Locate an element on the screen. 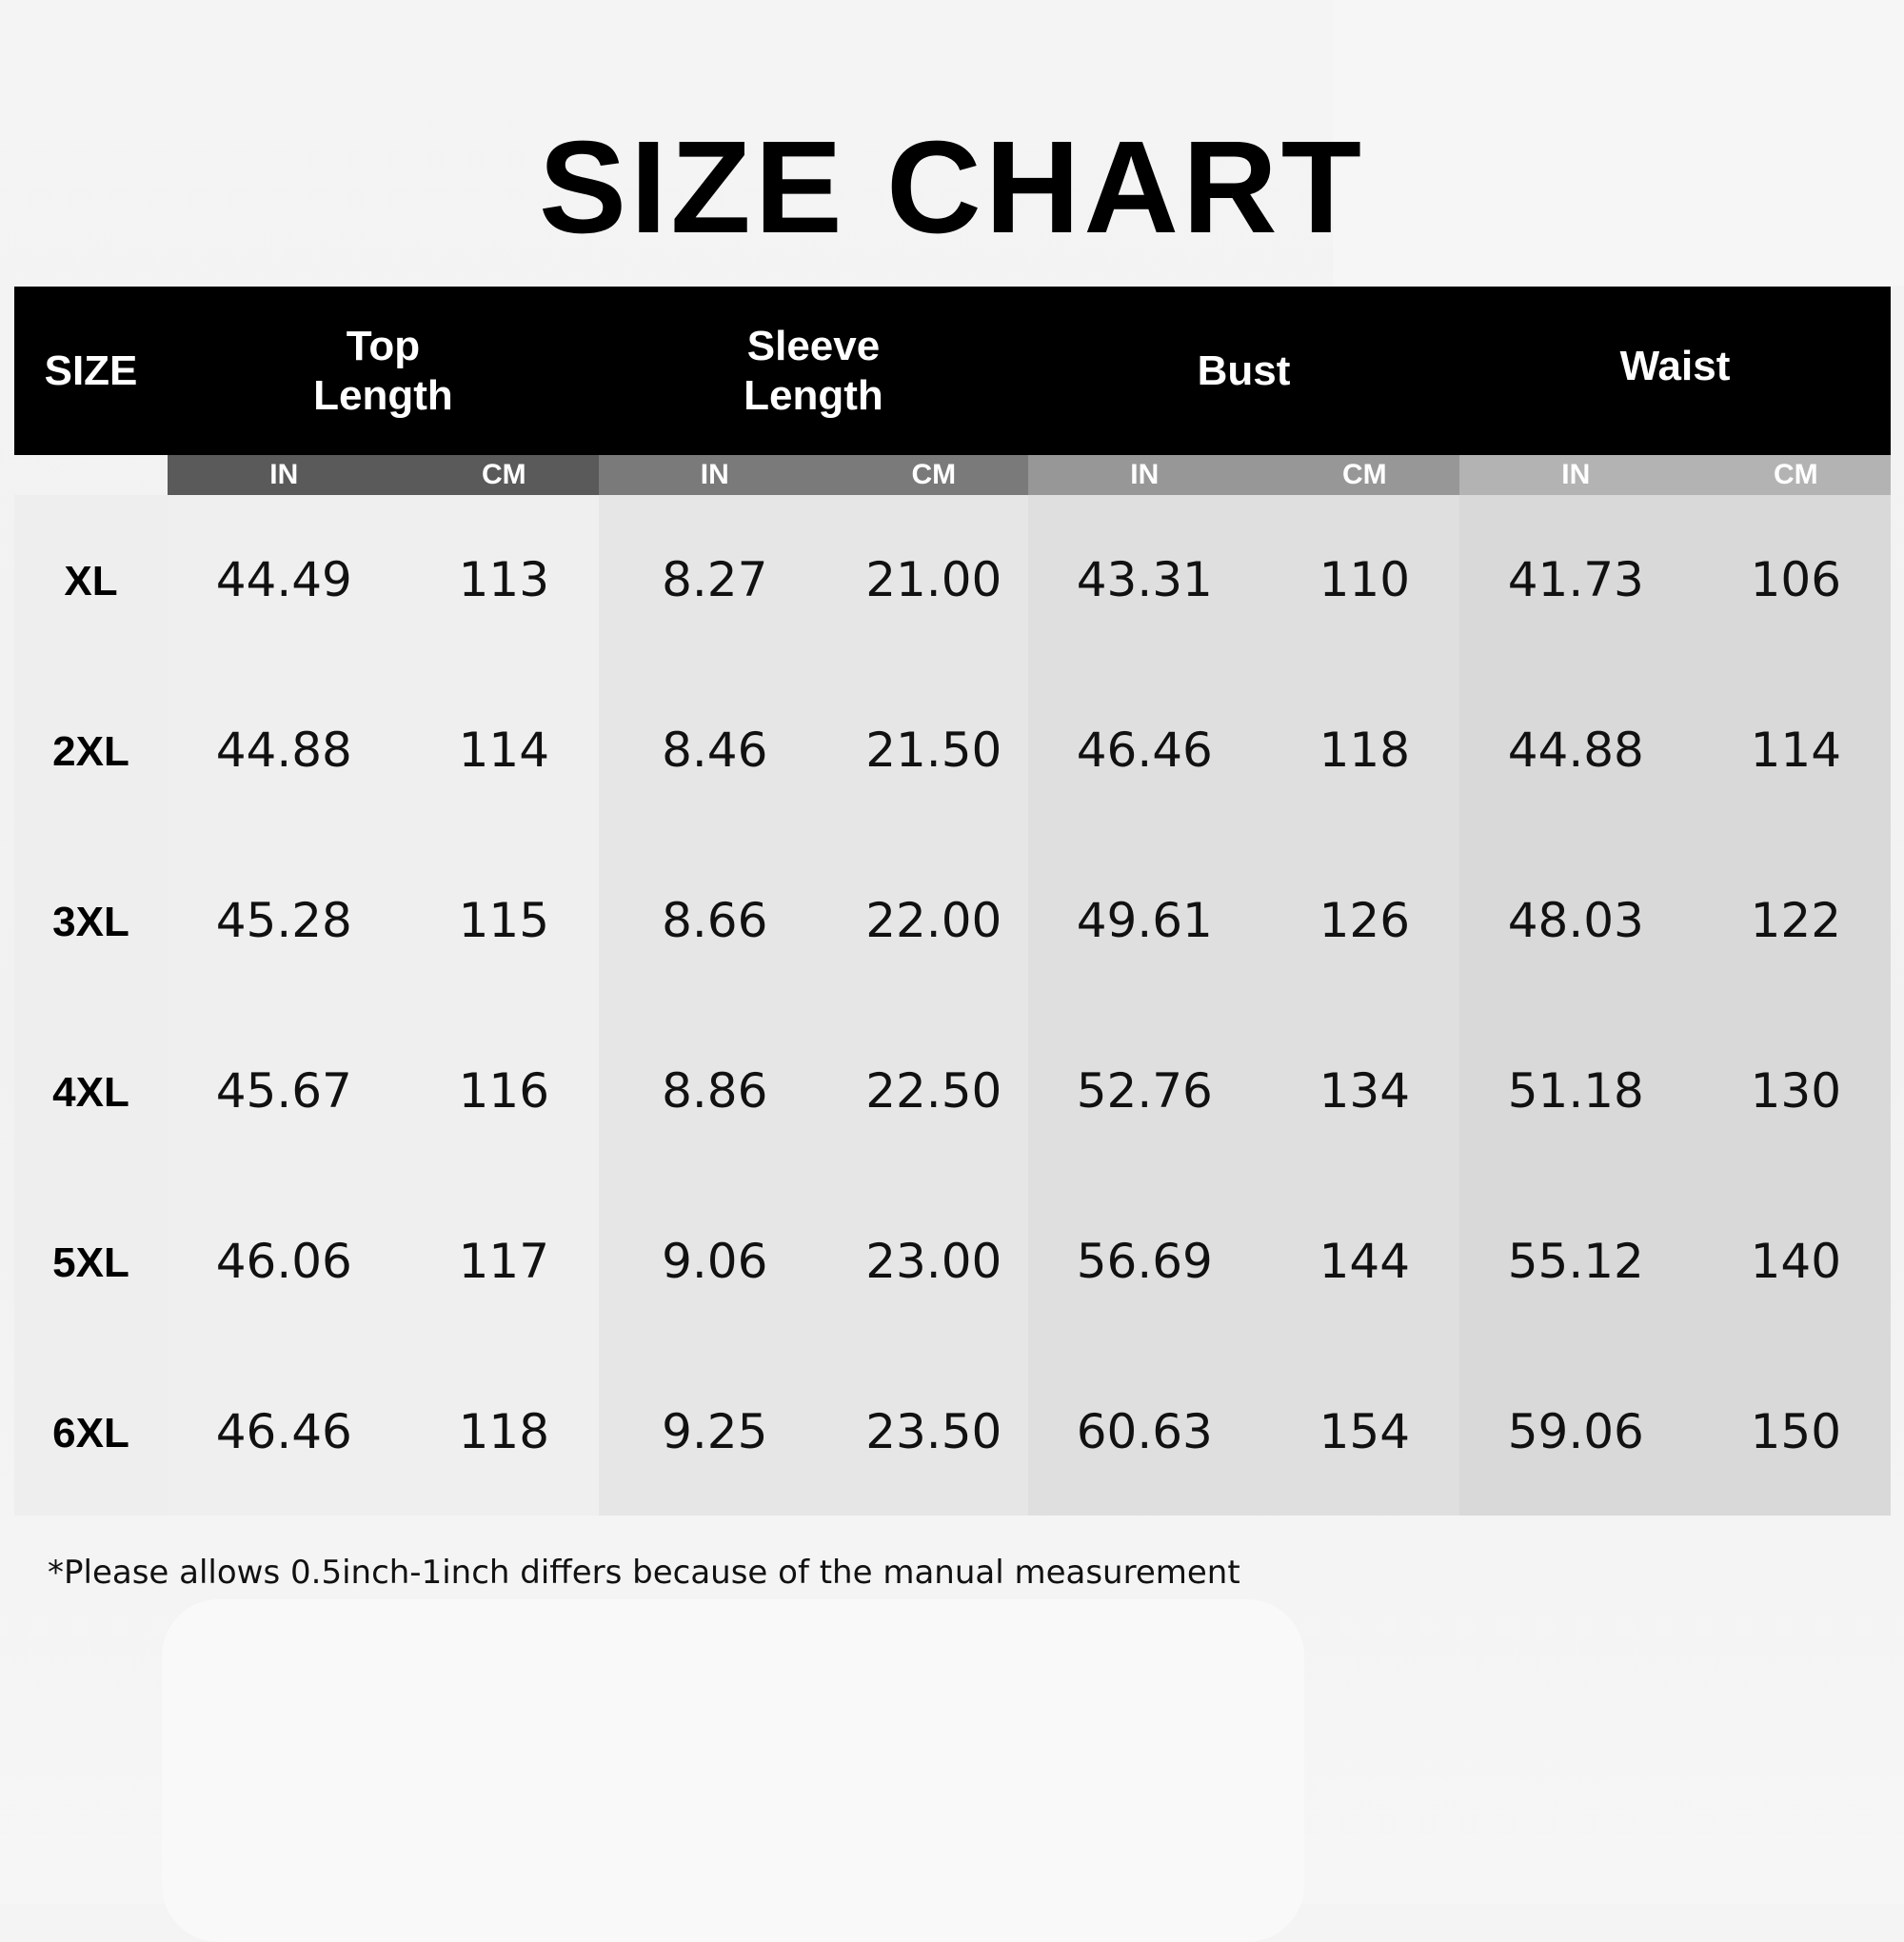  background-panel is located at coordinates (1618, 143).